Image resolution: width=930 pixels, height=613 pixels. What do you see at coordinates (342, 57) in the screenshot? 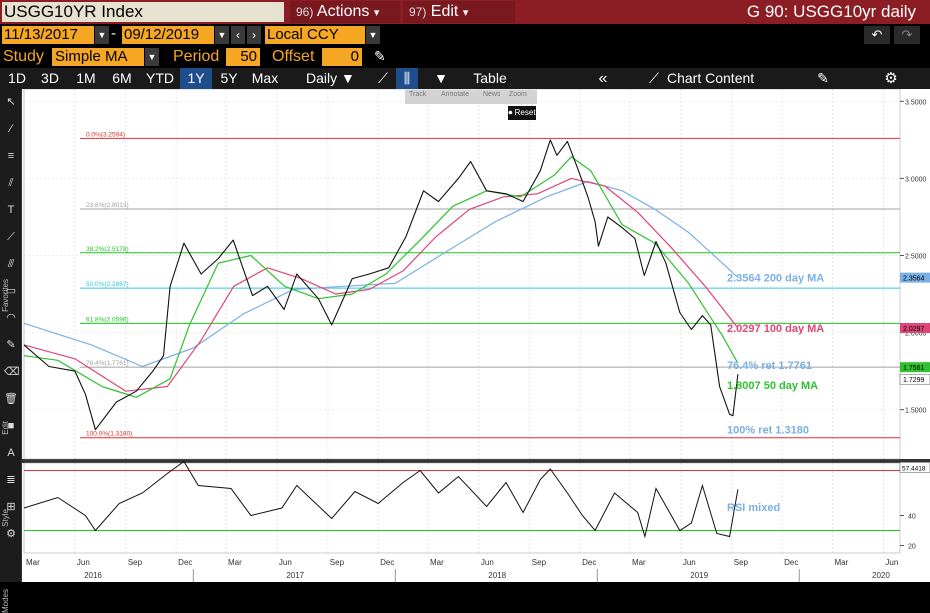
I see `offset-field: 0` at bounding box center [342, 57].